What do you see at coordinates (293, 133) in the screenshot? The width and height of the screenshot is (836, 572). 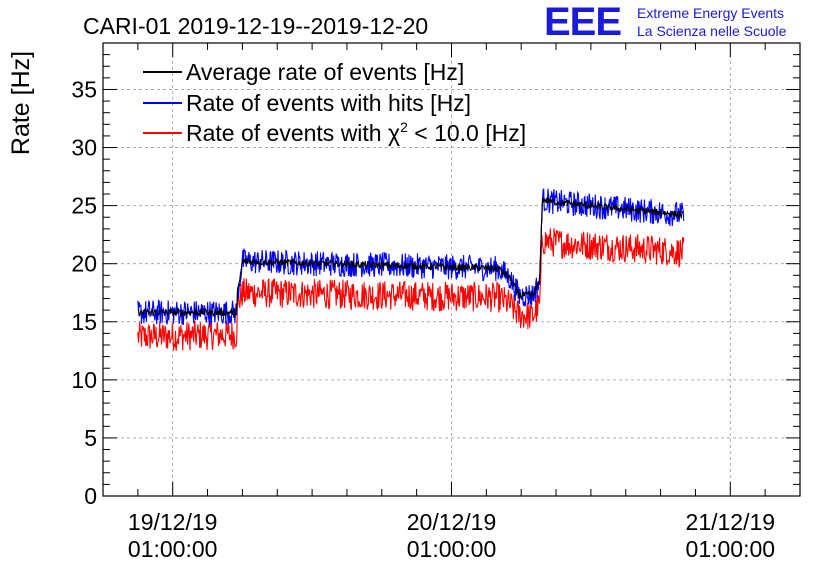 I see `legend-label-chi2-main: Rate of events with χ` at bounding box center [293, 133].